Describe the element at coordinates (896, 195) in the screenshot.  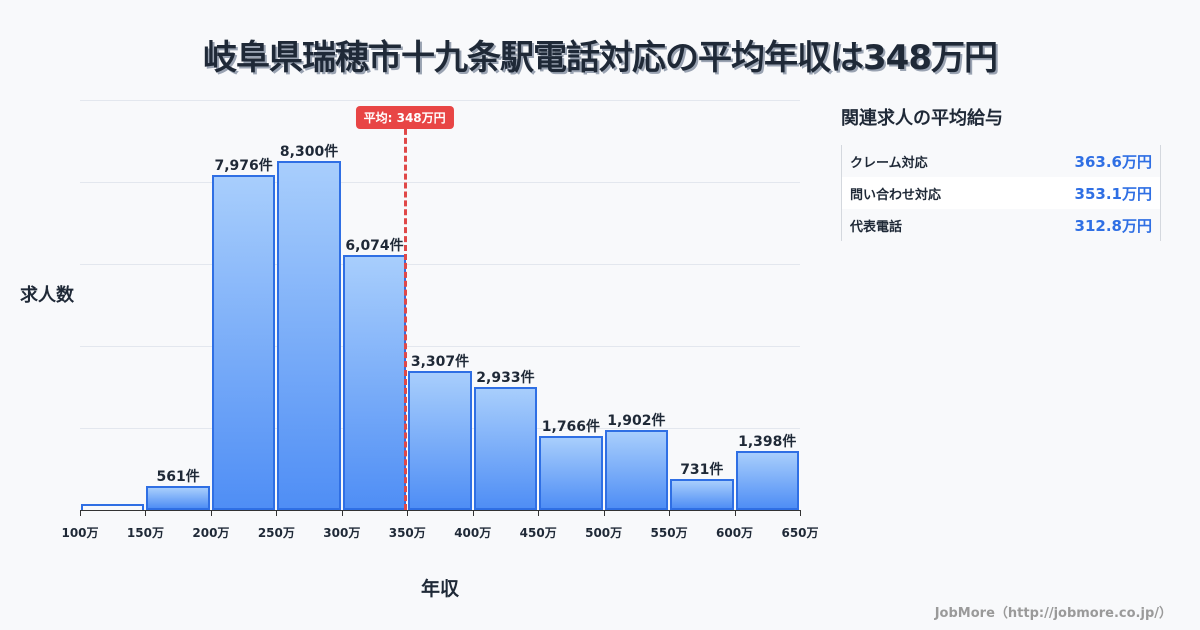
I see `job-name: 問い合わせ対応` at that location.